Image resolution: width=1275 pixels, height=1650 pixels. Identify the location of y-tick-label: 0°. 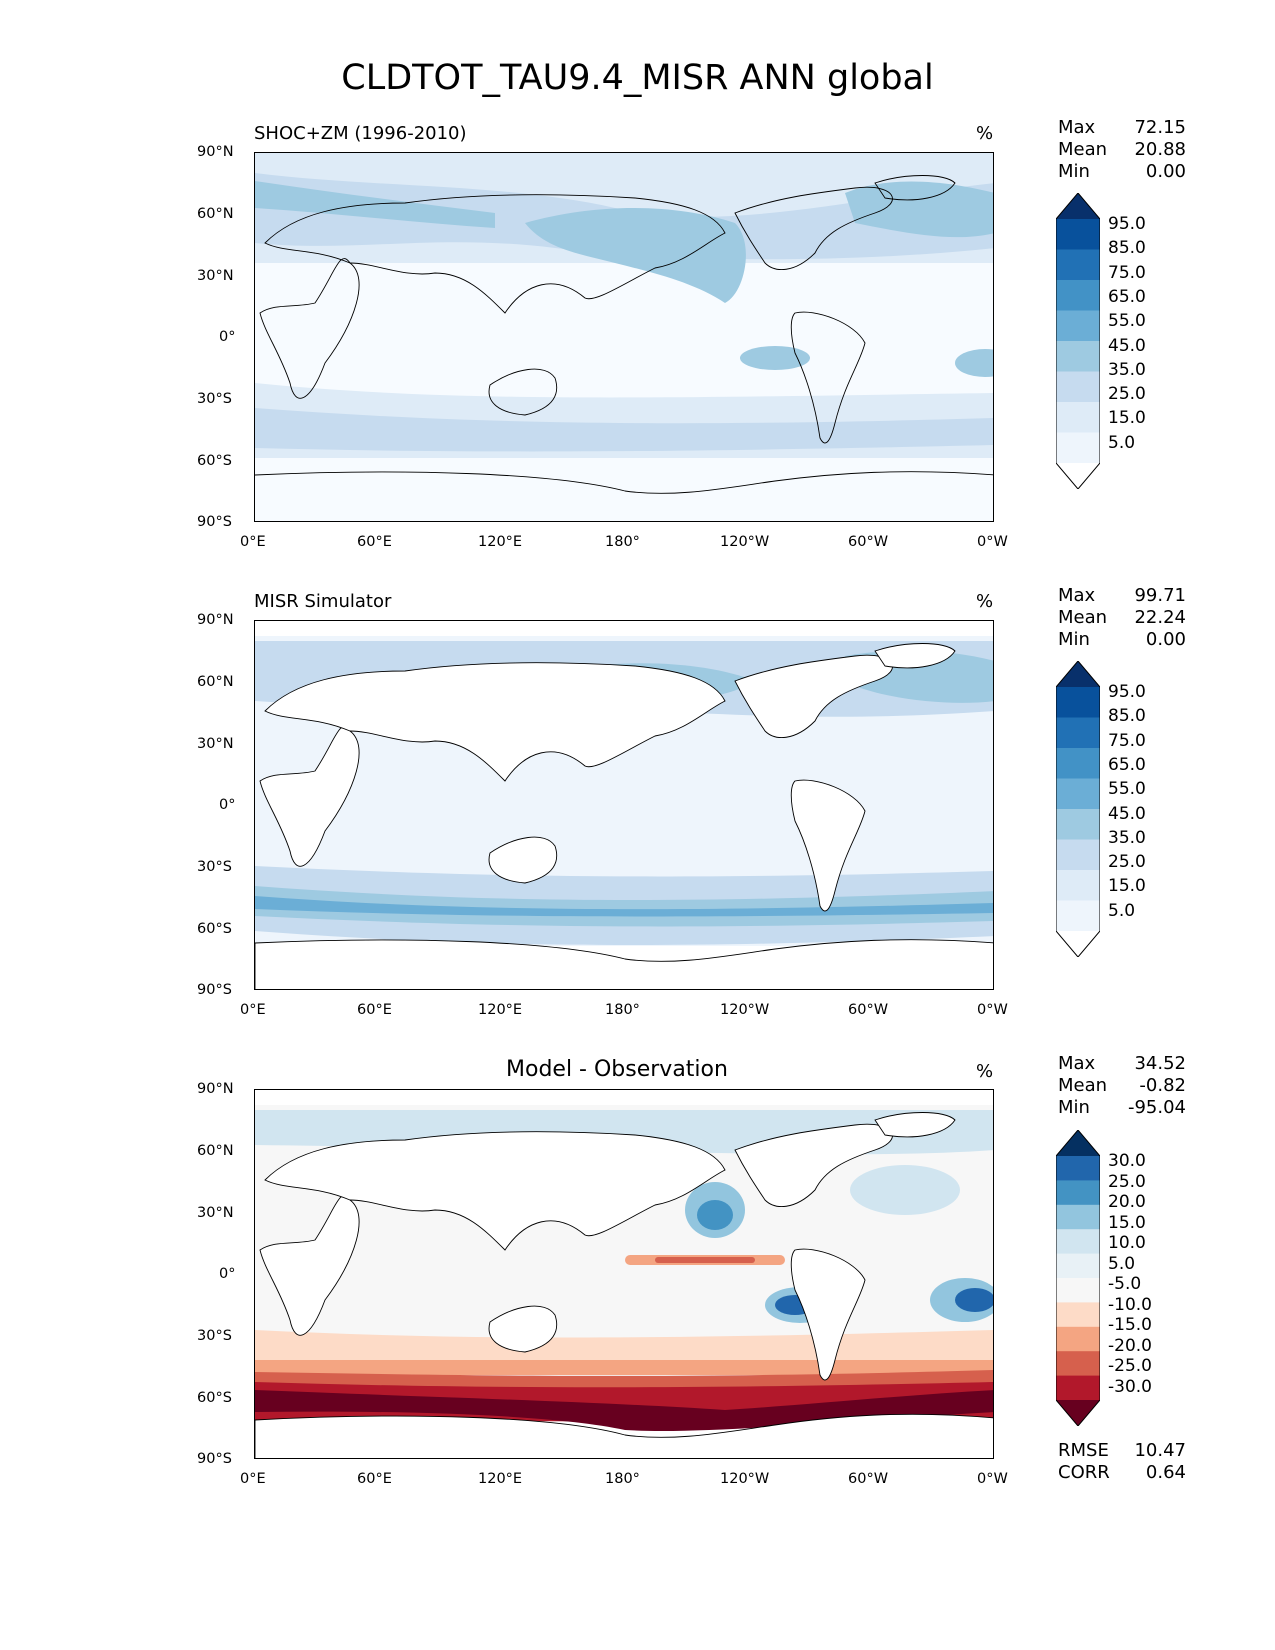
(227, 337).